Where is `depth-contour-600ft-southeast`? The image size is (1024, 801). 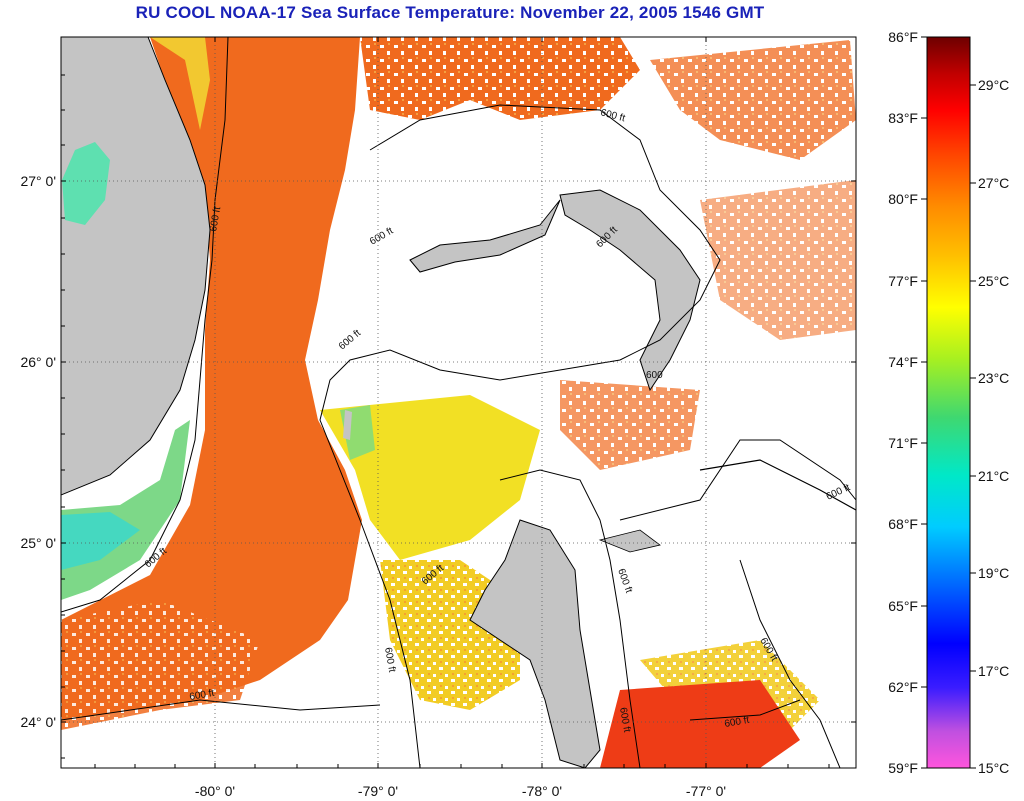 depth-contour-600ft-southeast is located at coordinates (790, 663).